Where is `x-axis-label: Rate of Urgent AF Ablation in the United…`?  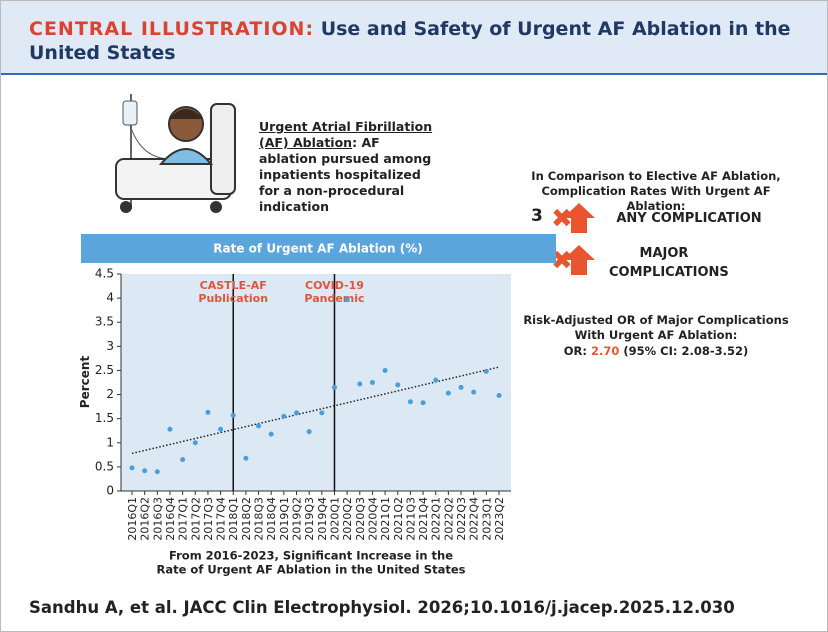
x-axis-label: Rate of Urgent AF Ablation in the United… is located at coordinates (311, 570).